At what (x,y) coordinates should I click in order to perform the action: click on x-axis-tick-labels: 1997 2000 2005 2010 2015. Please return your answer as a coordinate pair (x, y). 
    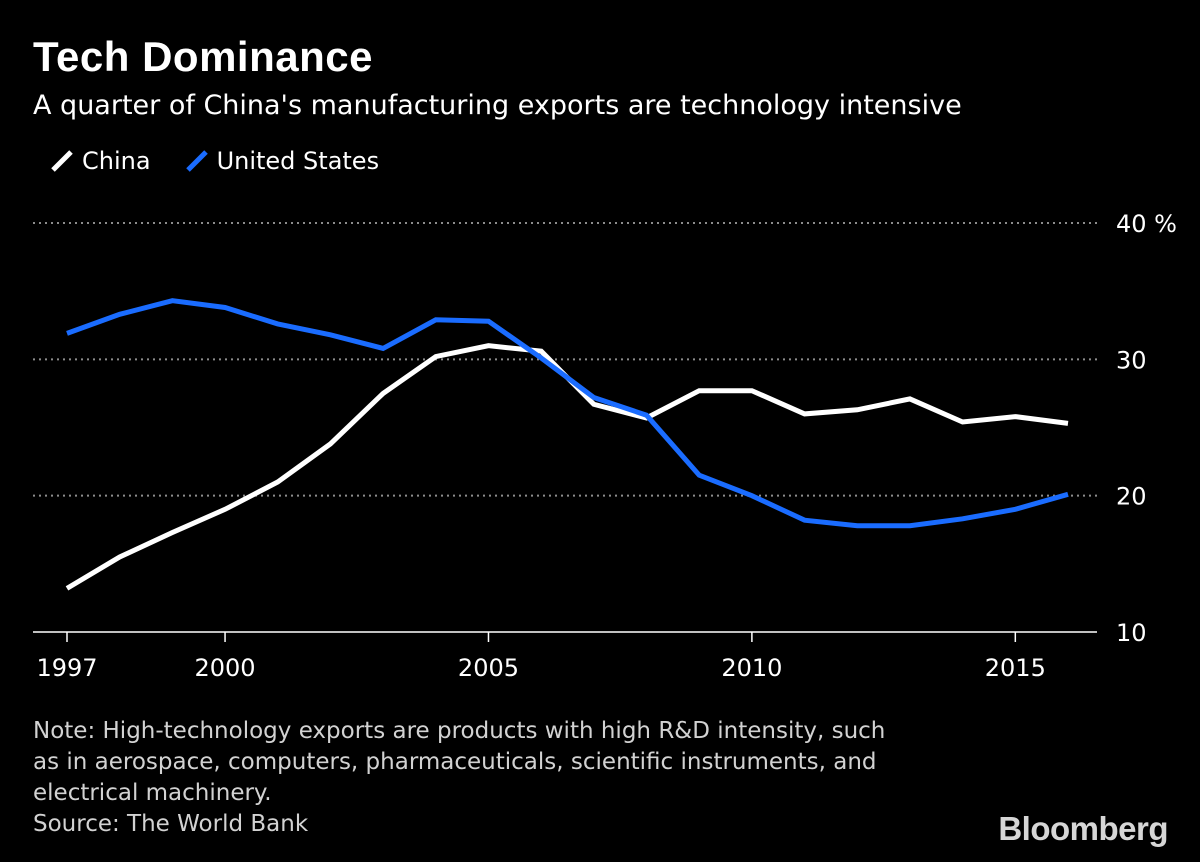
    Looking at the image, I should click on (540, 668).